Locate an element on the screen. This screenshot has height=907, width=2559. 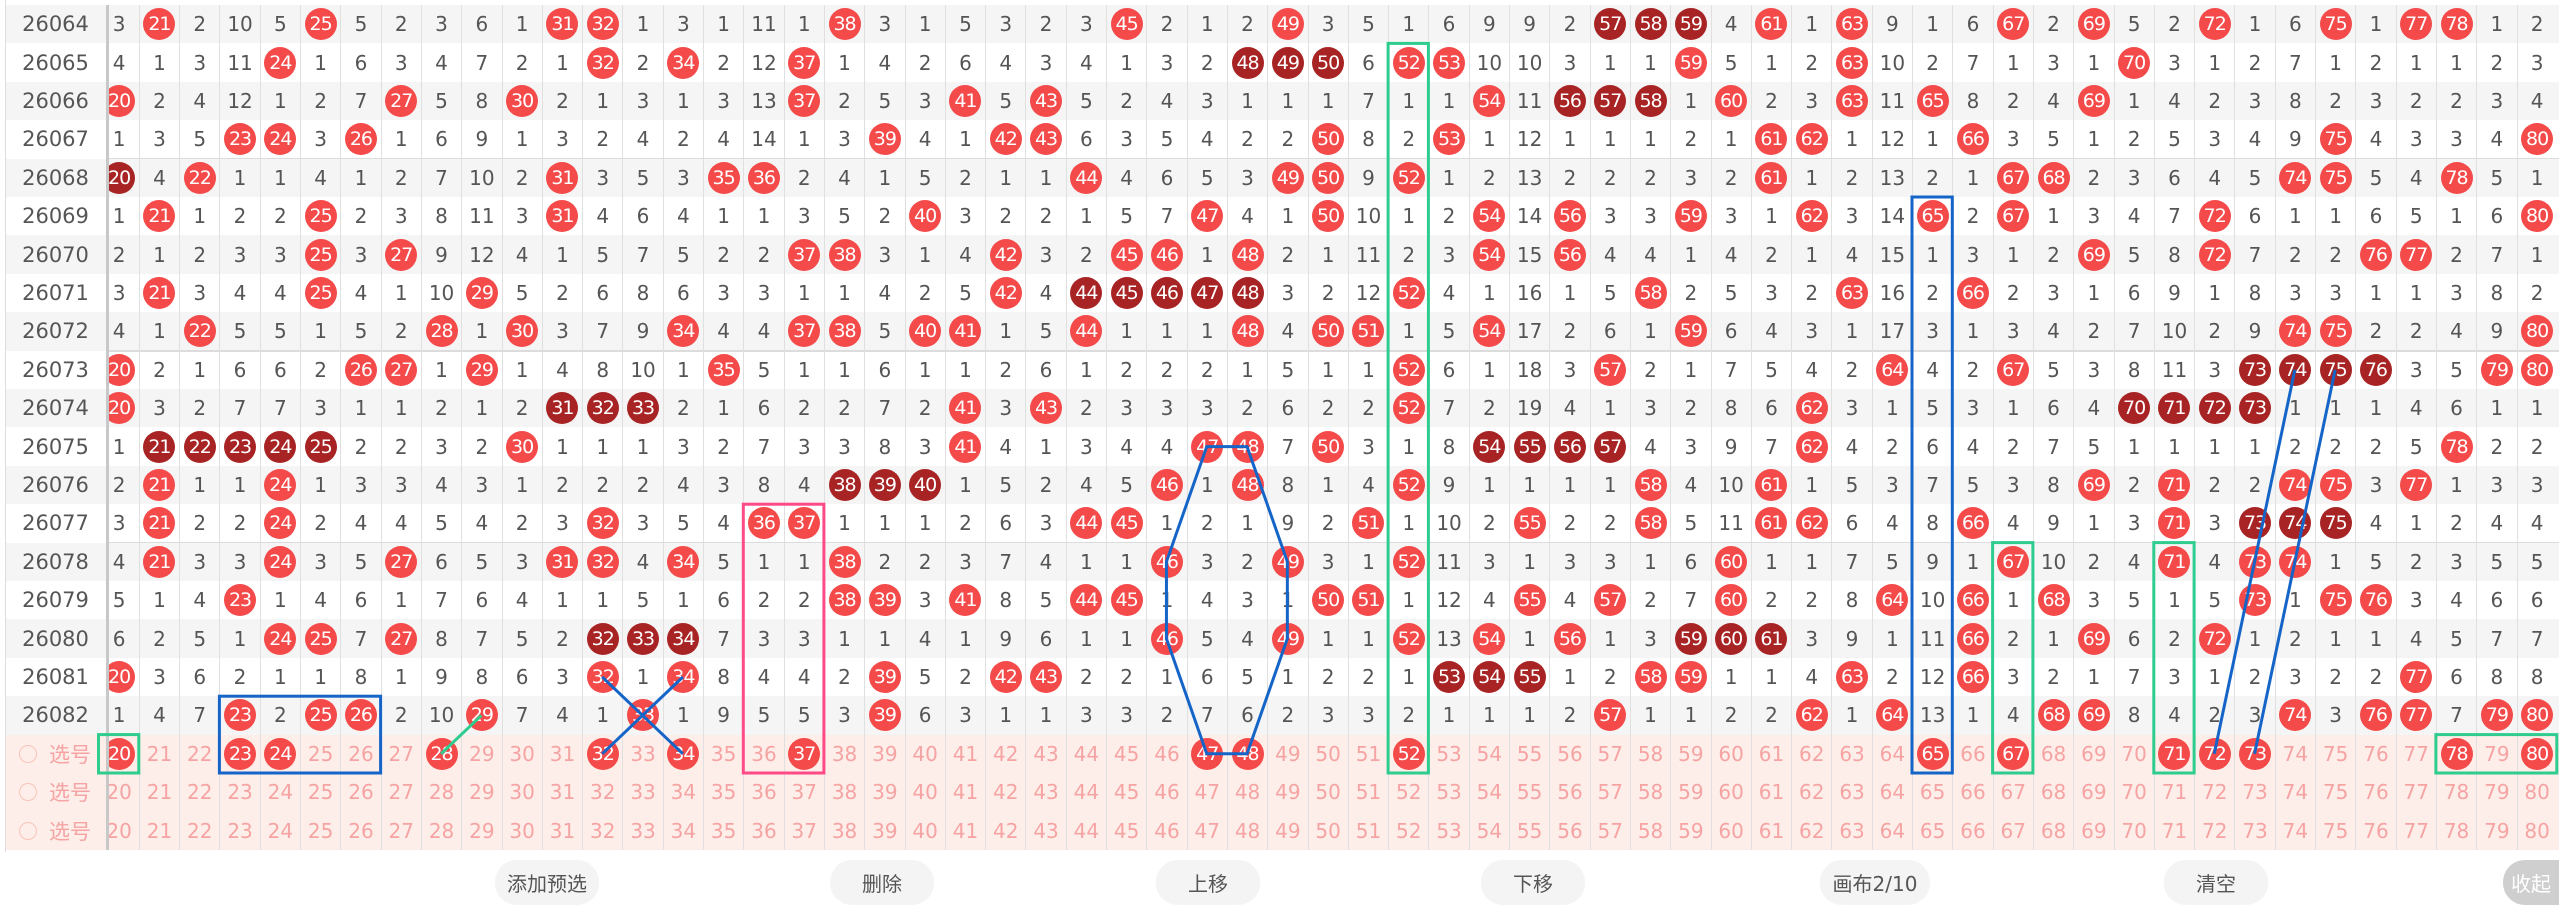
selected-ball: 32 is located at coordinates (602, 753).